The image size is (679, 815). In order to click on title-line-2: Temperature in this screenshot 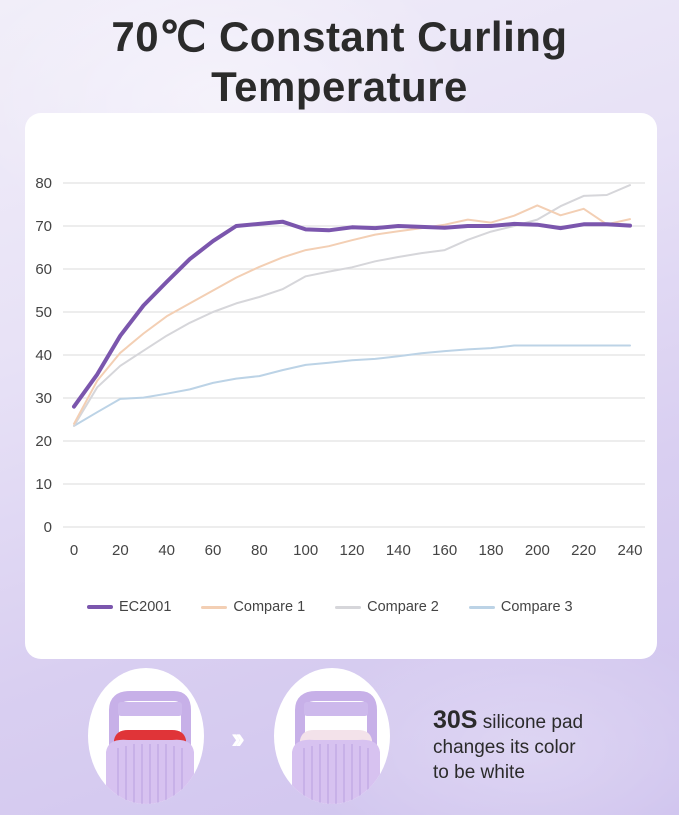, I will do `click(339, 86)`.